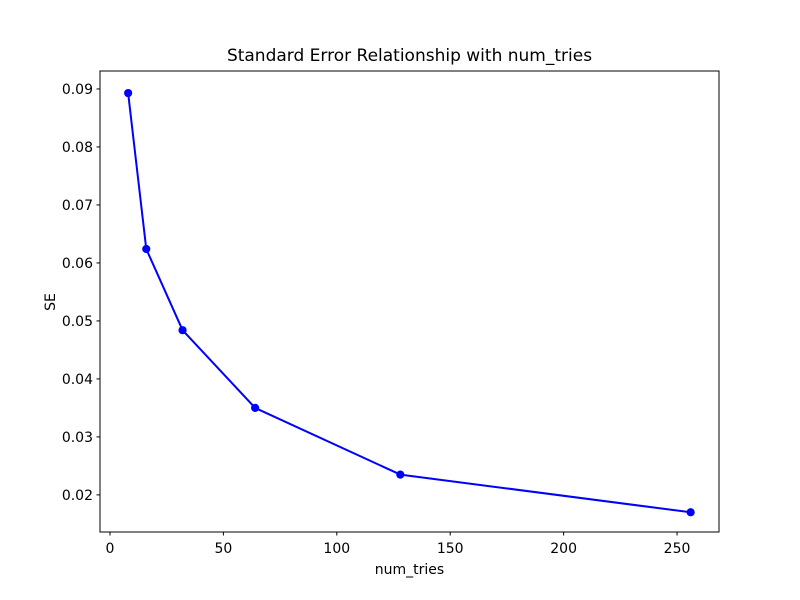 The height and width of the screenshot is (600, 800). Describe the element at coordinates (336, 549) in the screenshot. I see `x-tick-label: 100` at that location.